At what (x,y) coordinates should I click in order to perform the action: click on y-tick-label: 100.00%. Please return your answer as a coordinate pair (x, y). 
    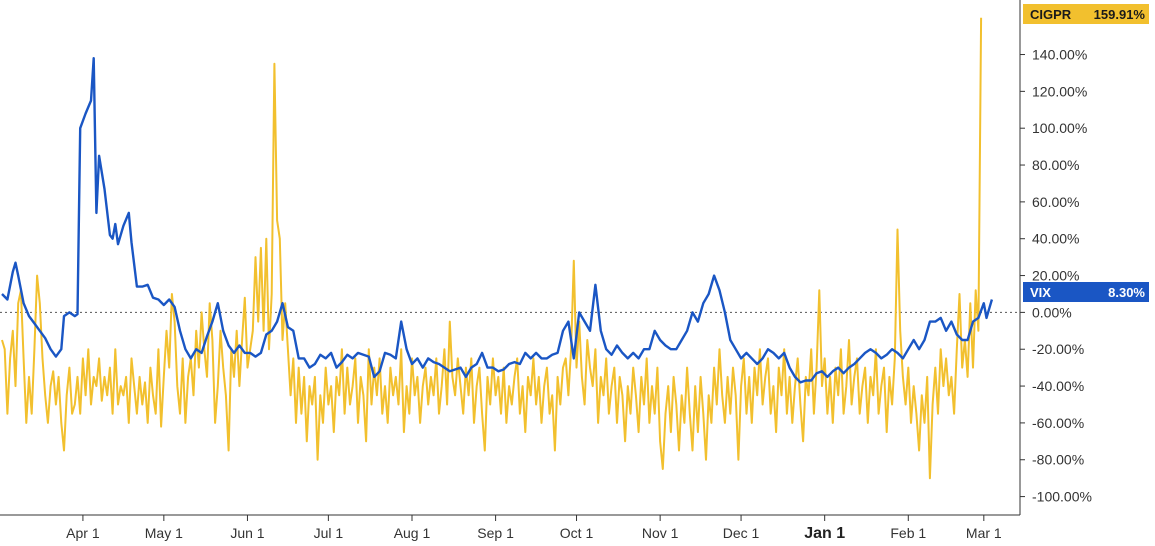
    Looking at the image, I should click on (1059, 128).